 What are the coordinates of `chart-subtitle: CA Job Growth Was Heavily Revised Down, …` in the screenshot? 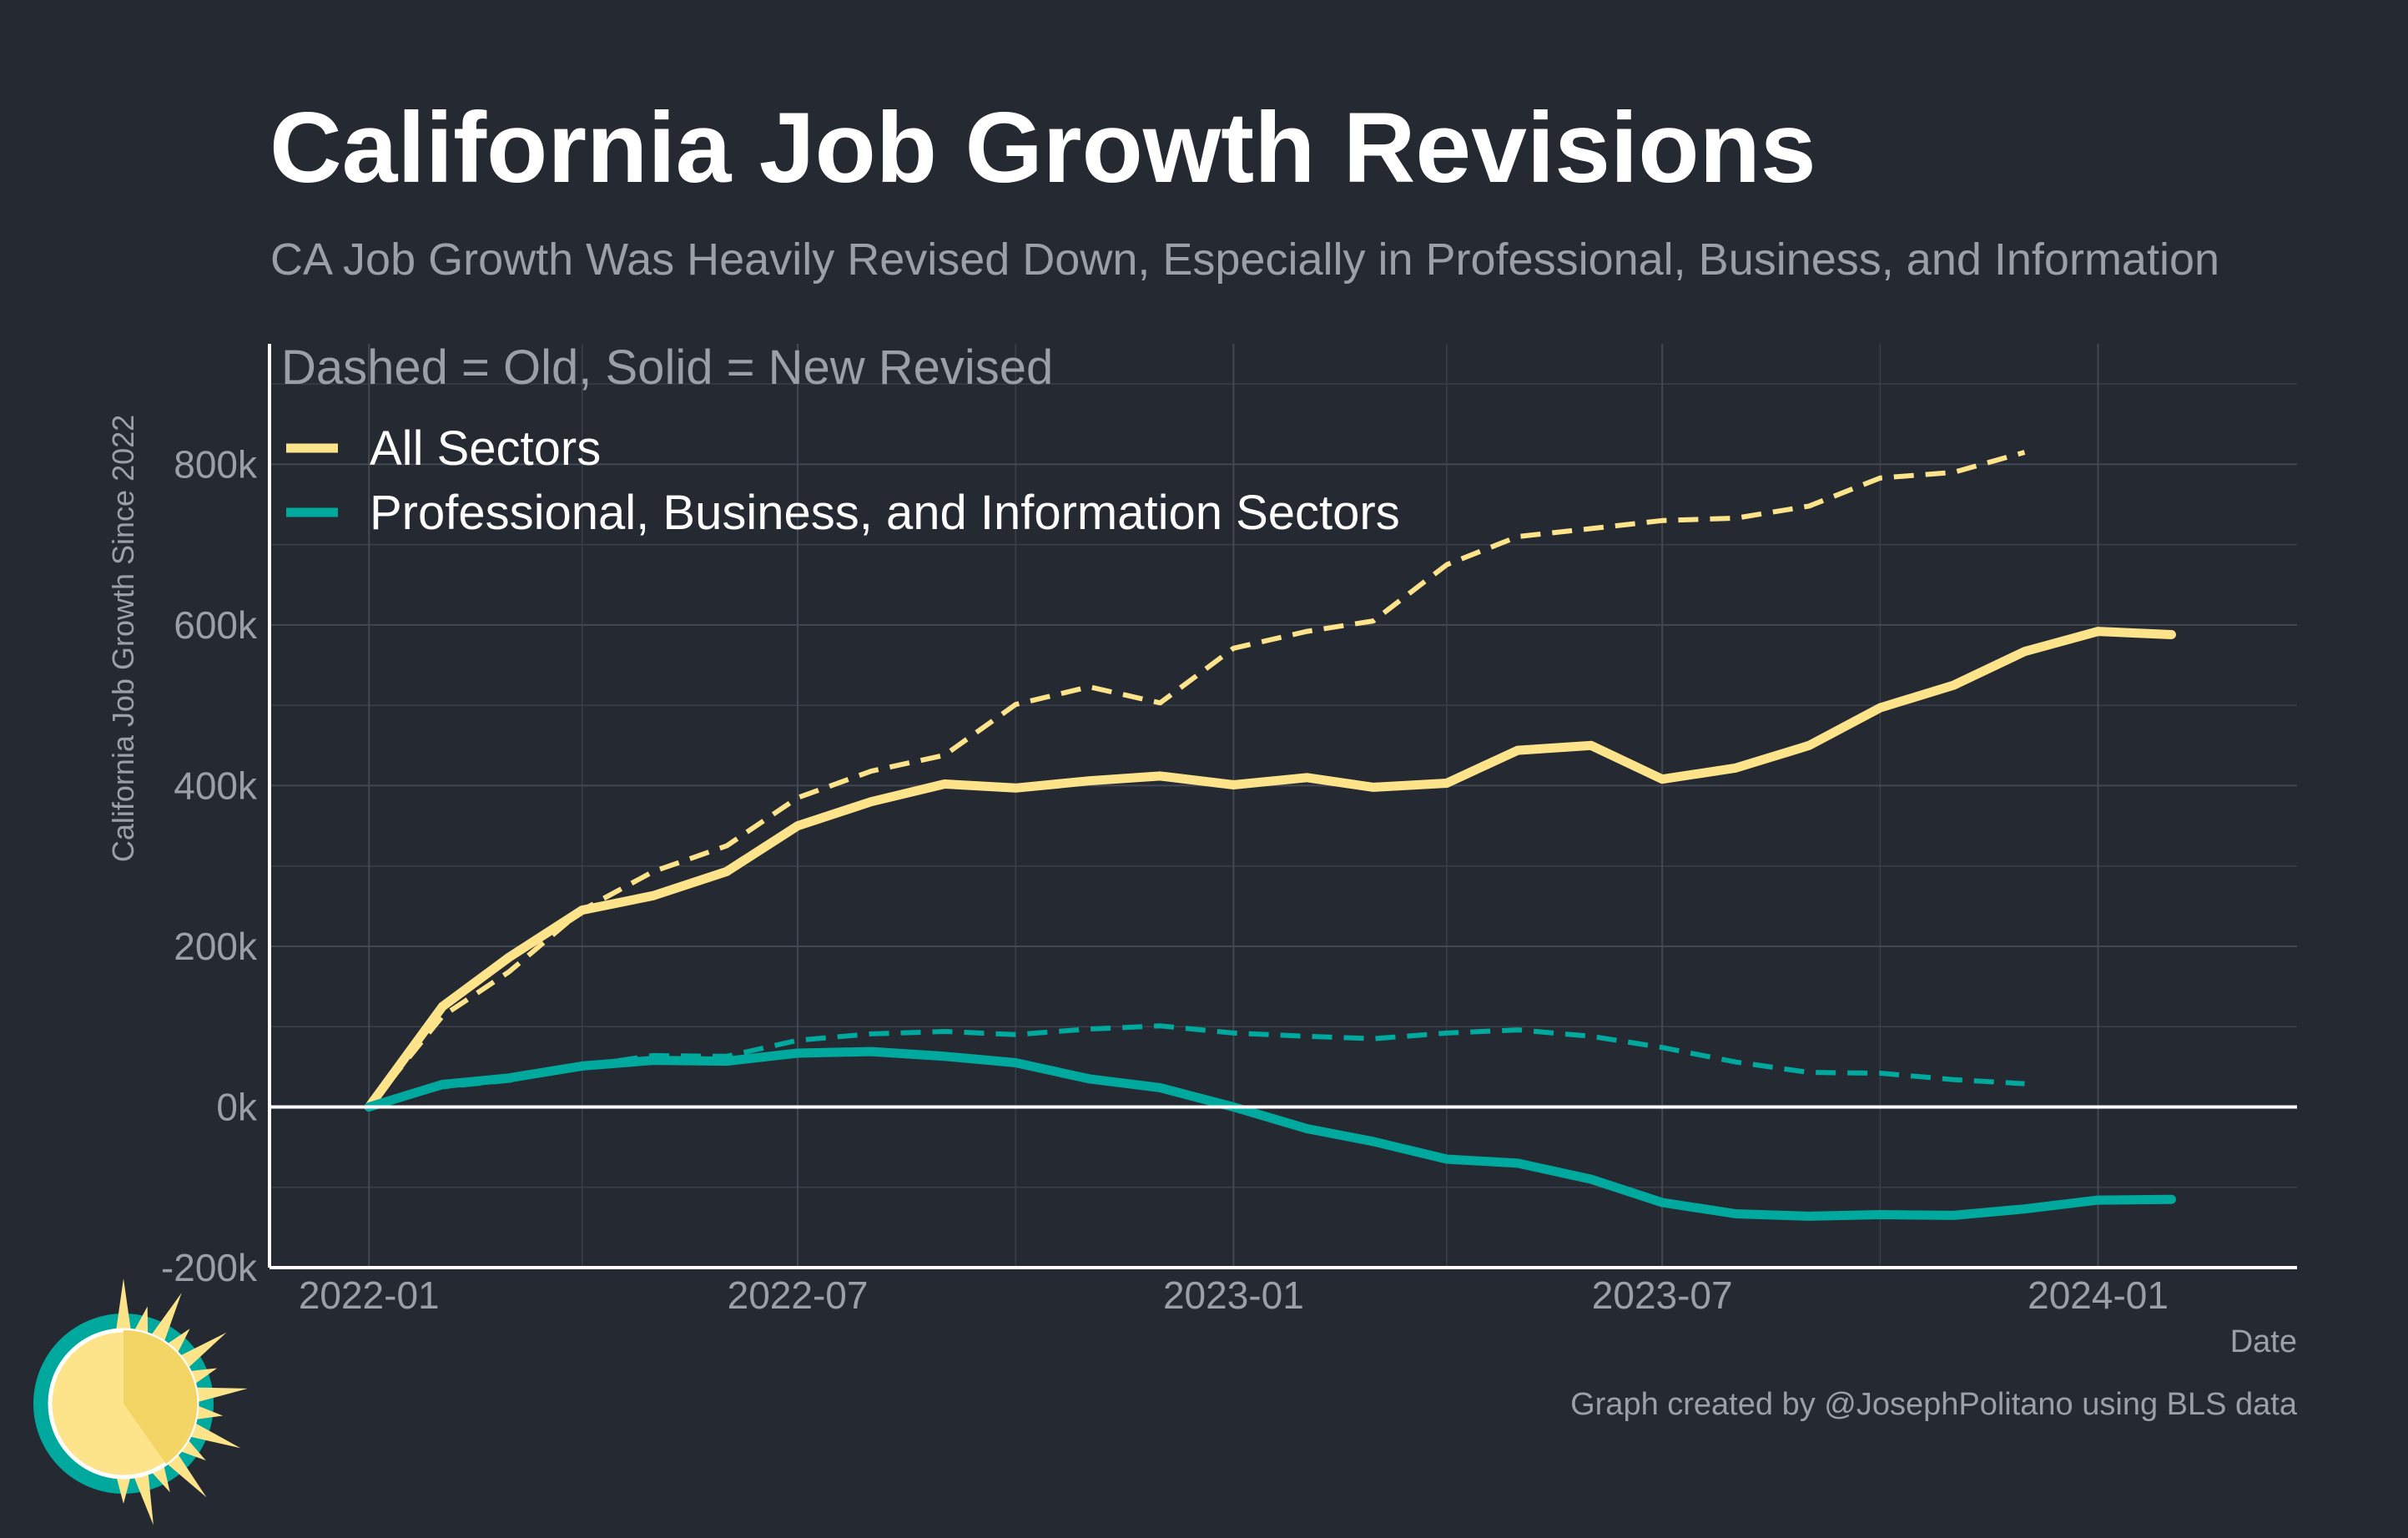 It's located at (1245, 259).